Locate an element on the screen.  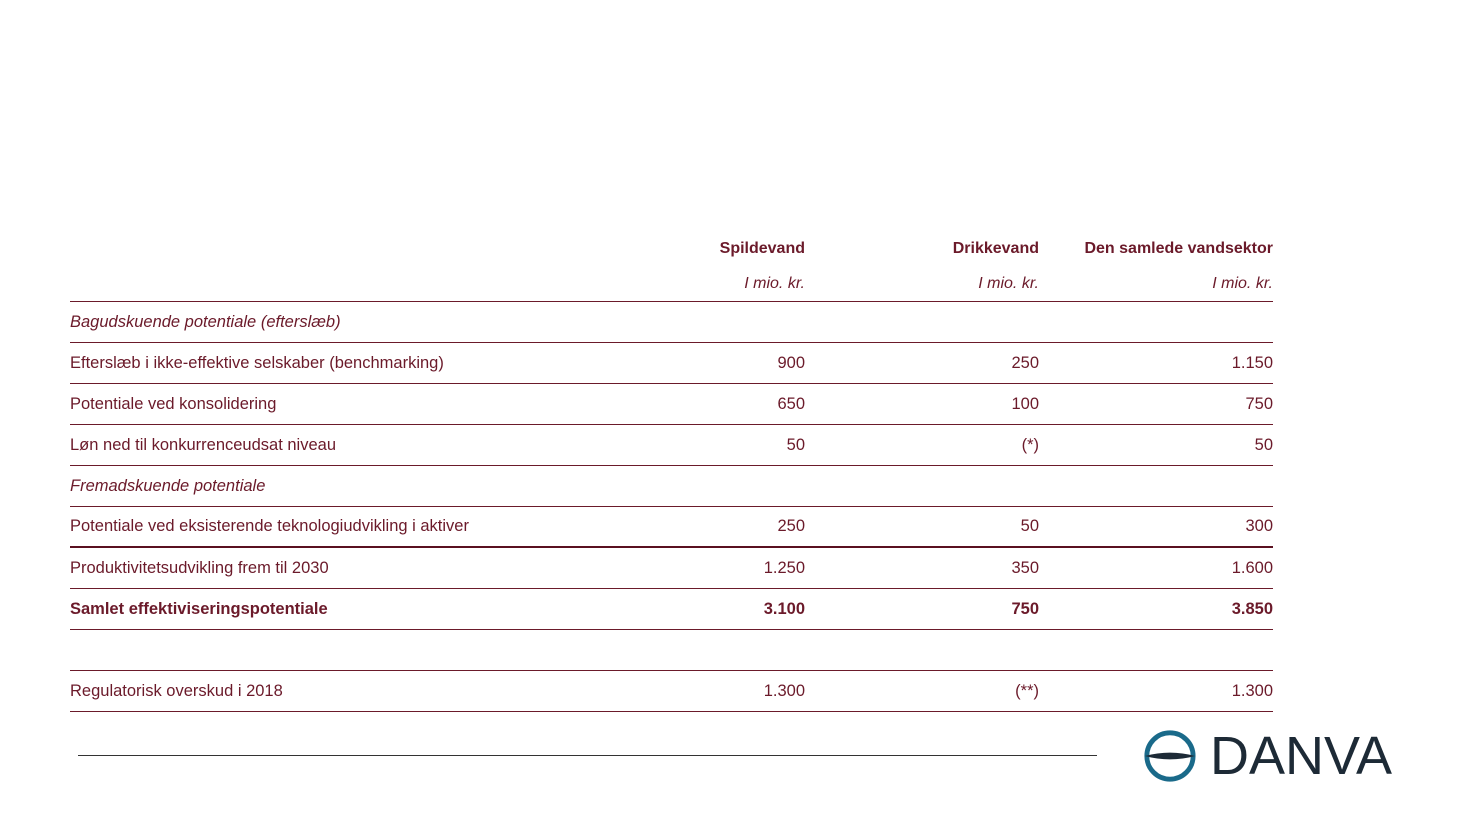
column-header-samlede-vandsektor: Den samlede vandsektor is located at coordinates (1178, 248).